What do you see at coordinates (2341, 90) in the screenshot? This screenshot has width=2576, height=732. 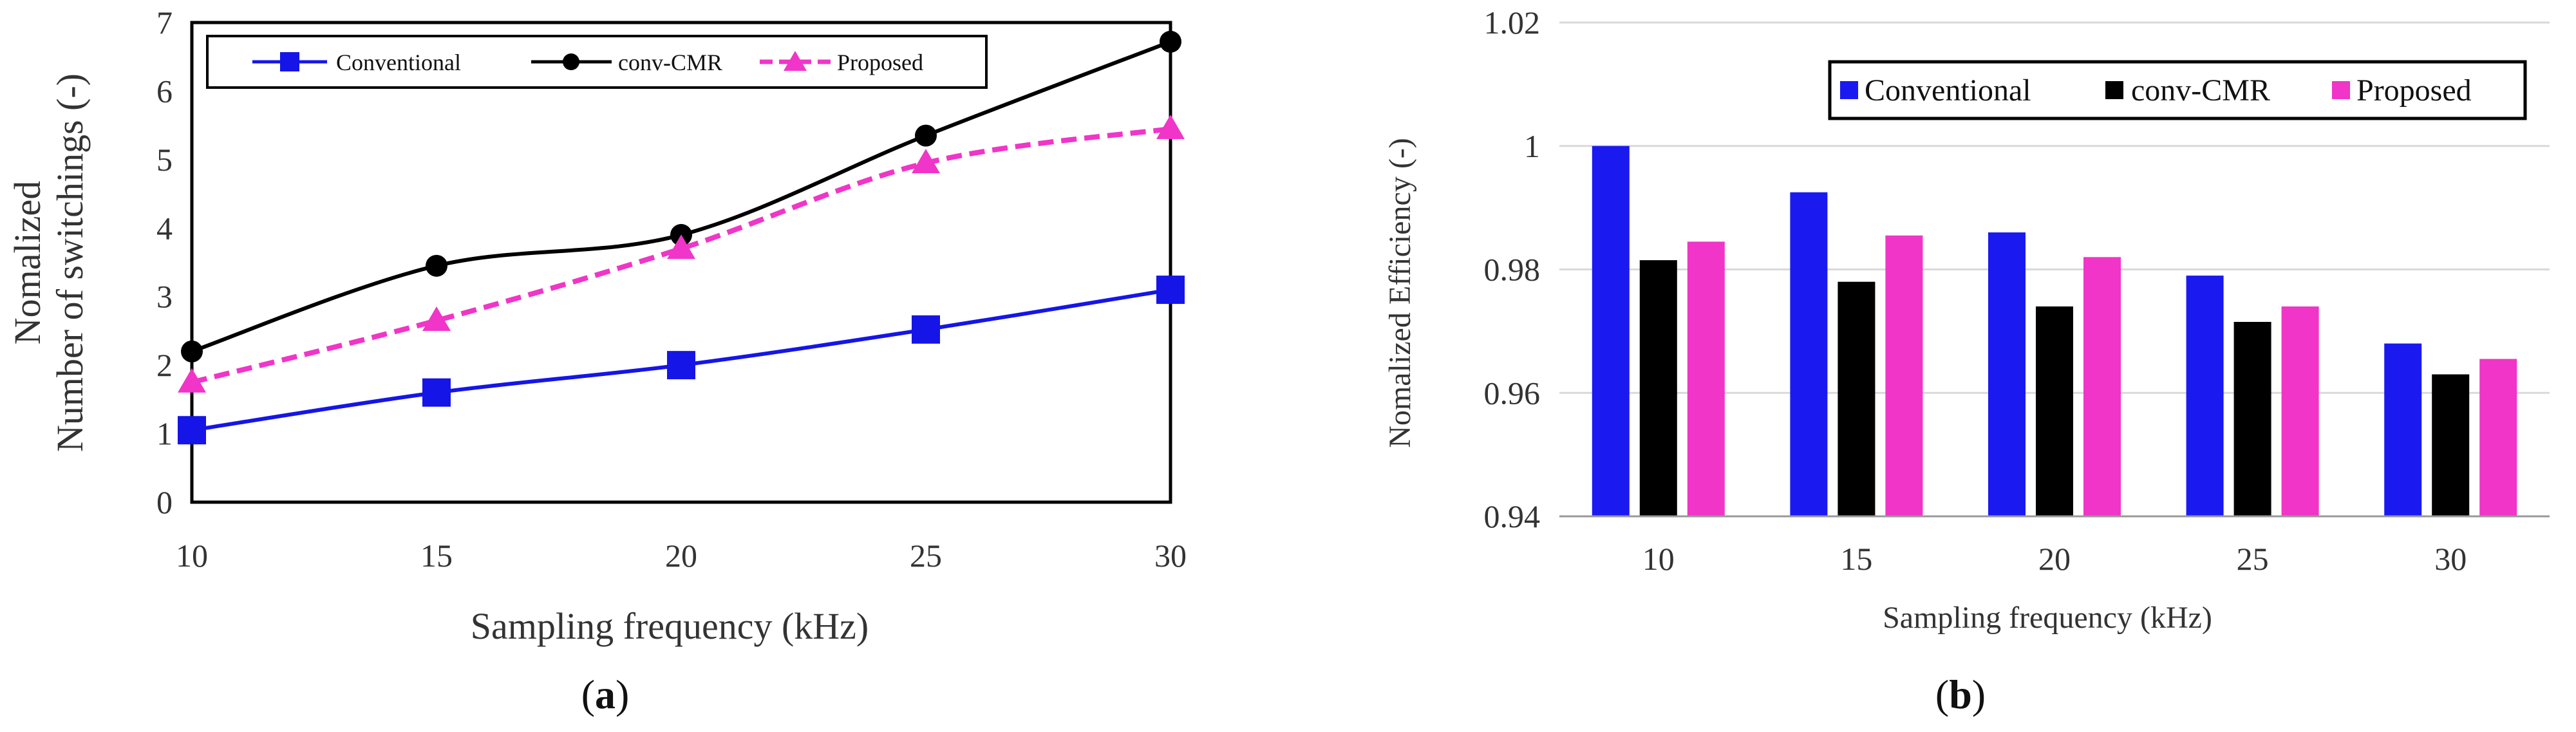 I see `legend-swatch-proposed` at bounding box center [2341, 90].